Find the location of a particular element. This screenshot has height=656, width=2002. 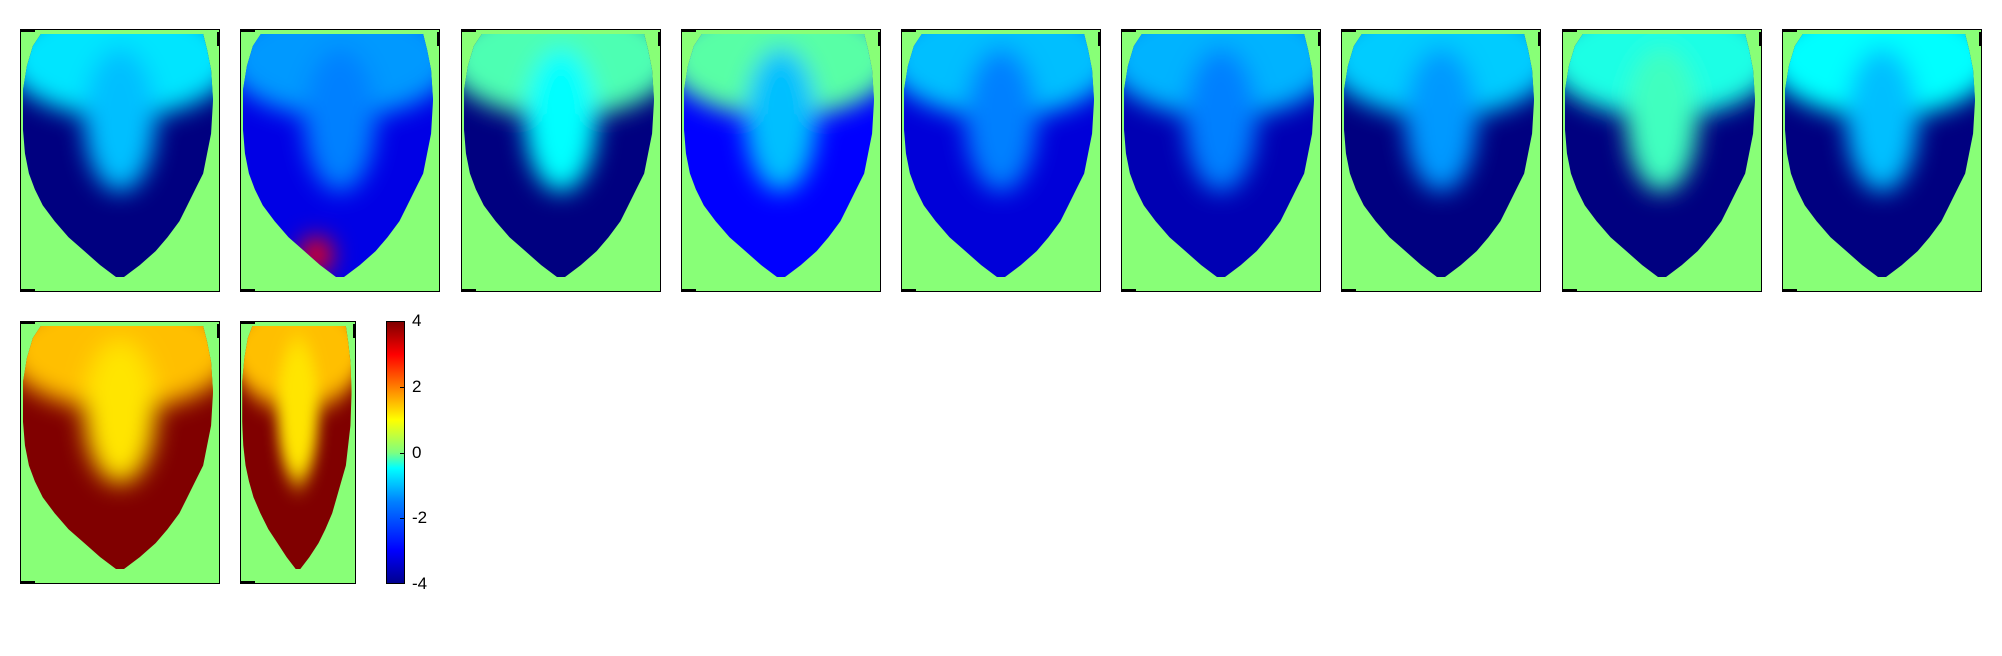

colorbar-tick-label: -2 is located at coordinates (419, 517).